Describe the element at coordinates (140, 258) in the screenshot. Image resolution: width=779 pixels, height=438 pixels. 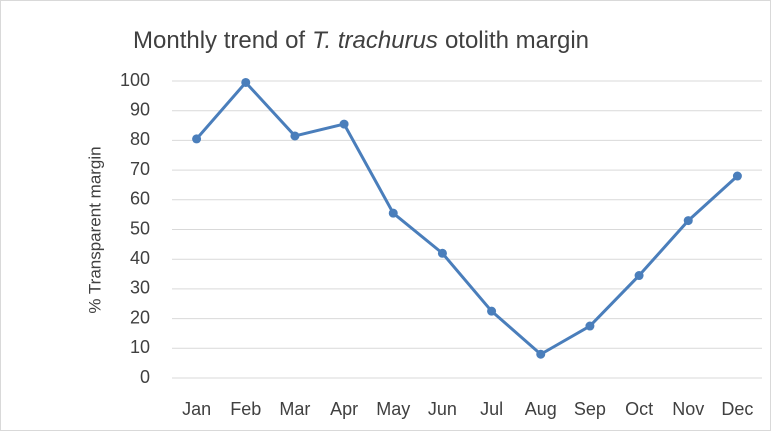
I see `y-tick-label: 40` at that location.